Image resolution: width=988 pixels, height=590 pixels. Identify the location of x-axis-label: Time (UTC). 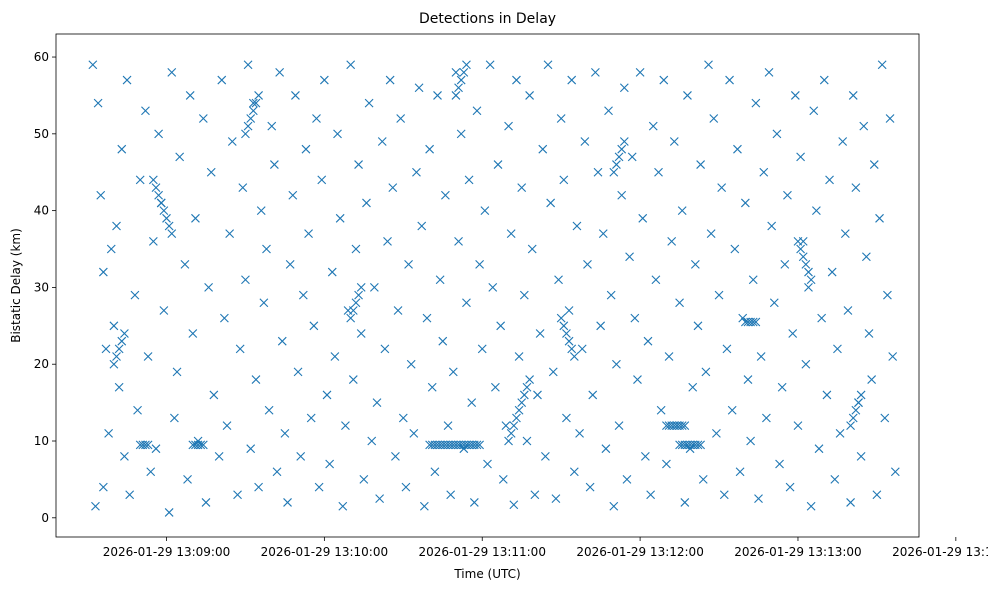
(486, 574).